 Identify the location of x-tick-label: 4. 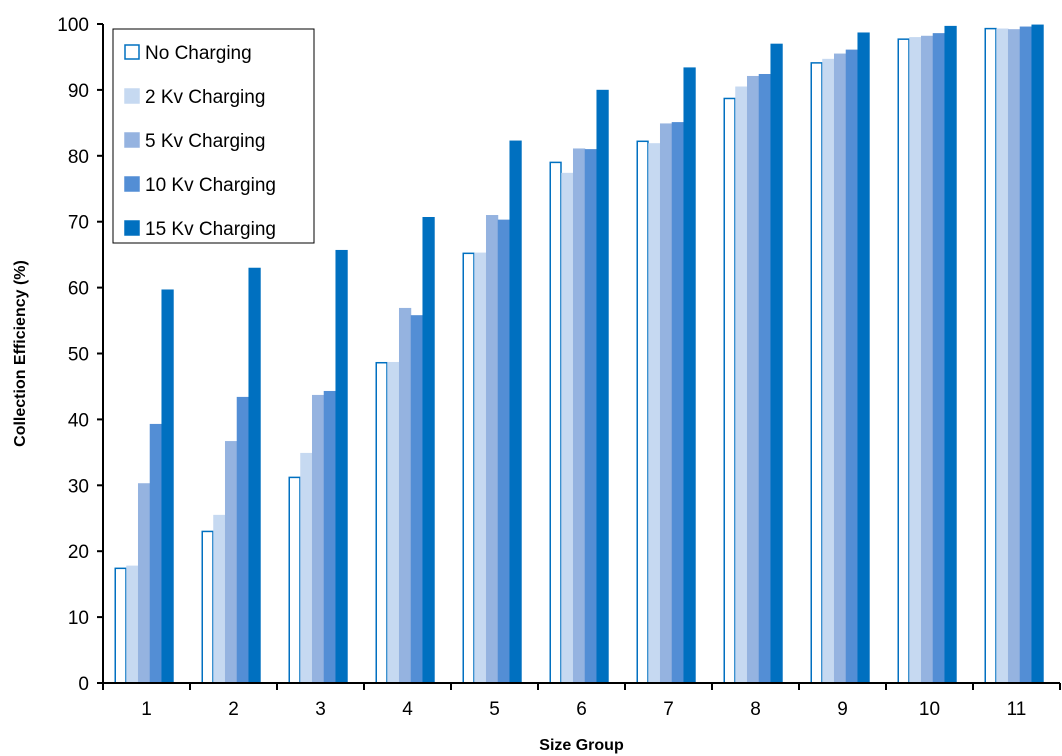
(407, 709).